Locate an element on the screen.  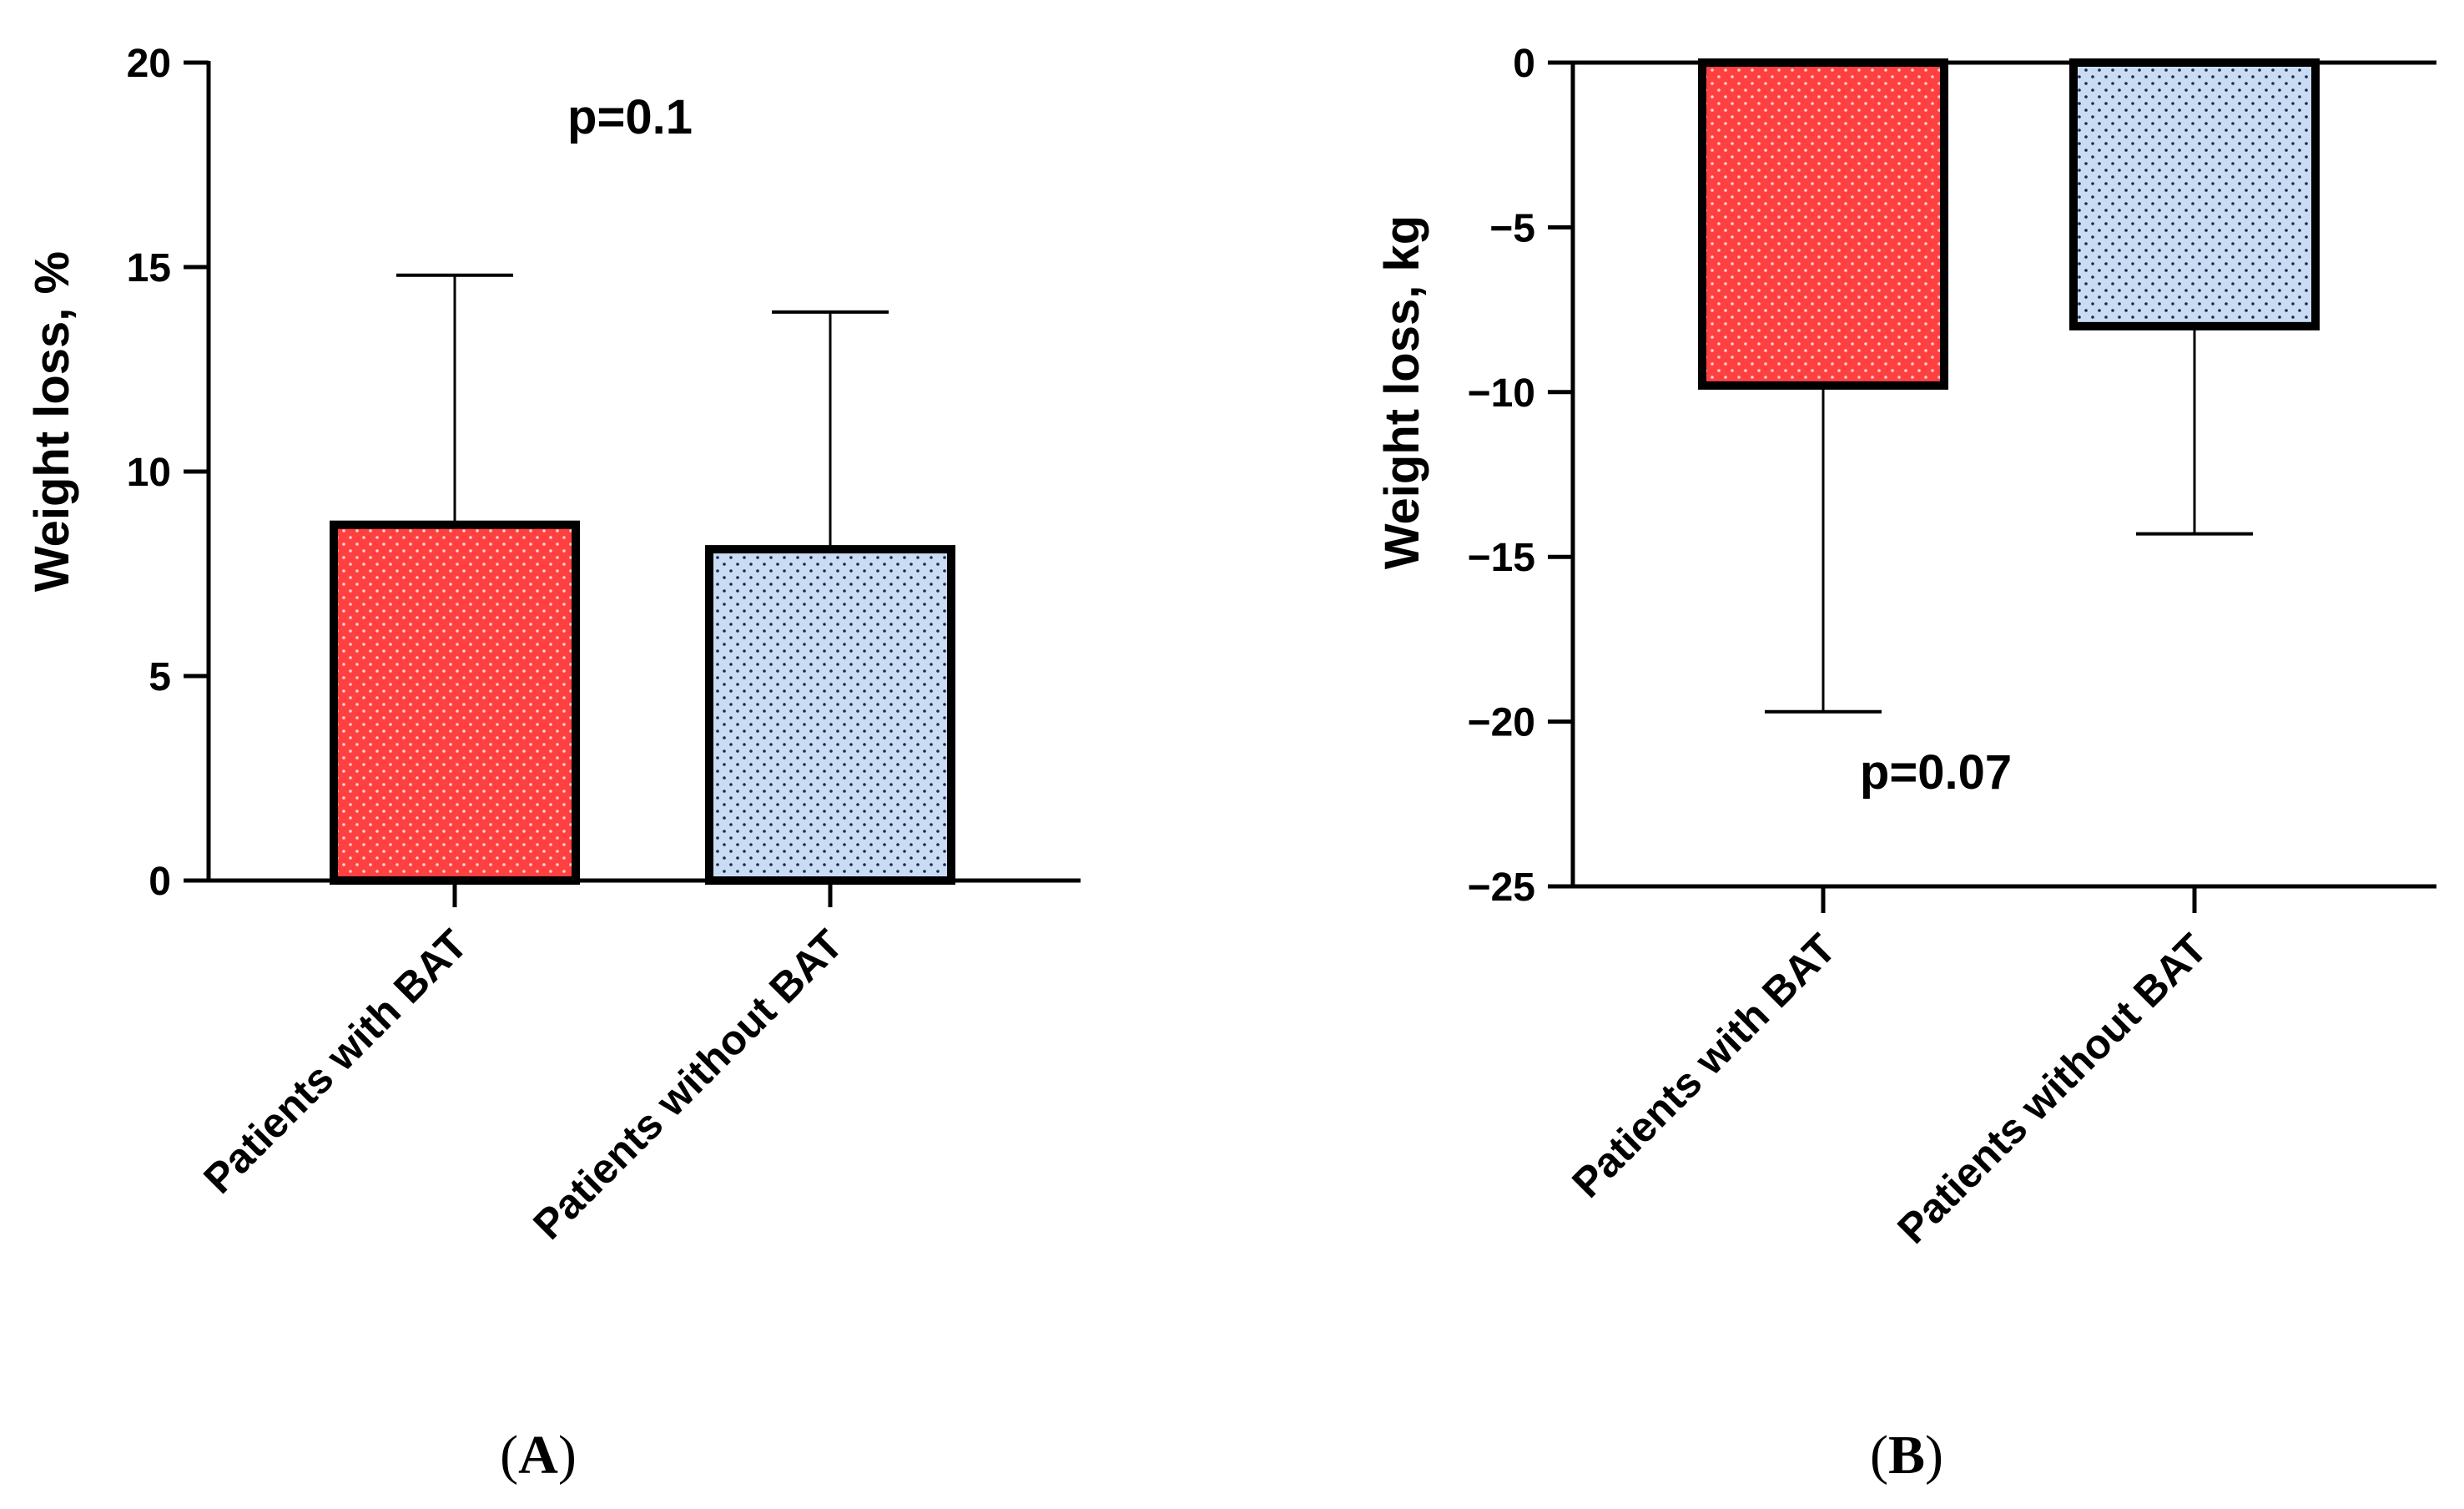
panel-a-p-value: p=0.1 is located at coordinates (630, 117).